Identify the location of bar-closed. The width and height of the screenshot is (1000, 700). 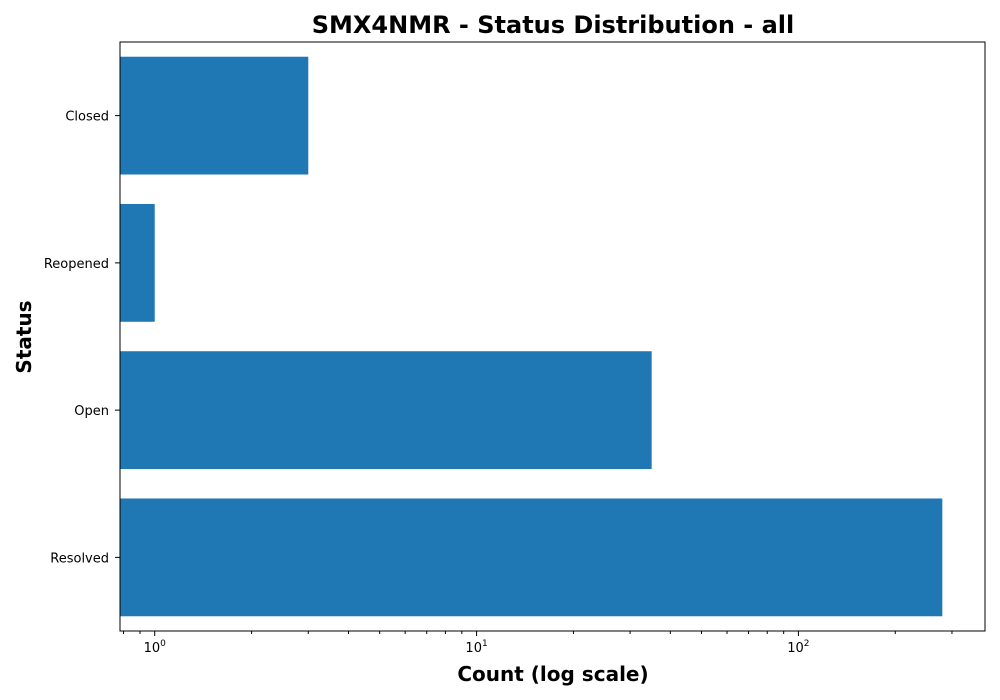
(214, 115).